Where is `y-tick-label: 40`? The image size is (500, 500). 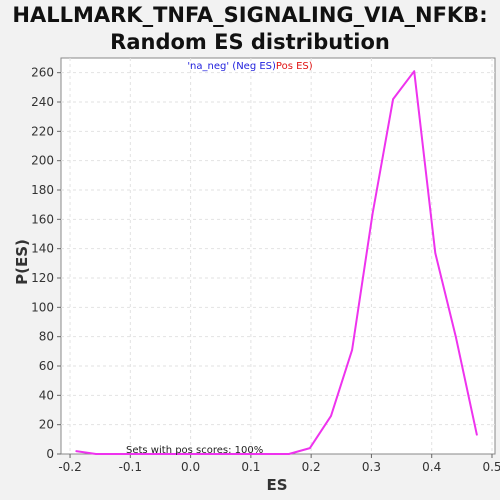
y-tick-label: 40 is located at coordinates (46, 395).